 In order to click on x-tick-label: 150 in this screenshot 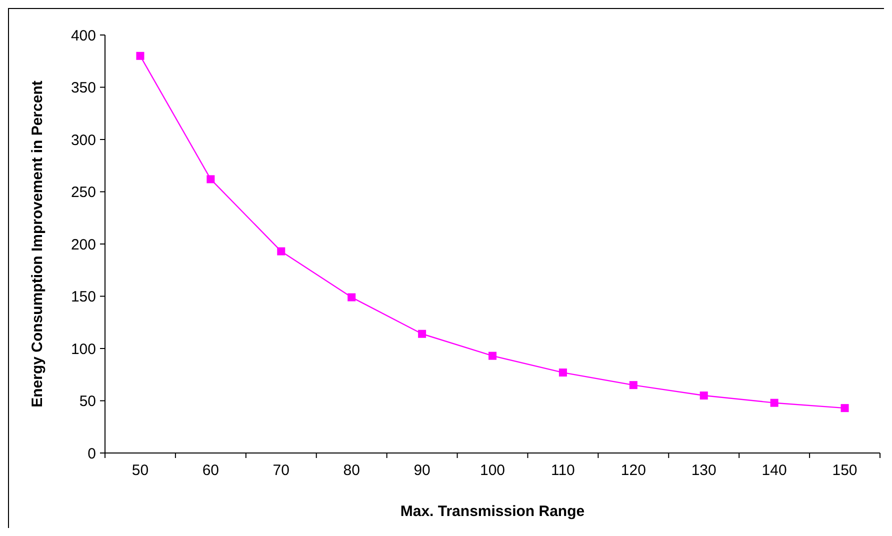, I will do `click(845, 470)`.